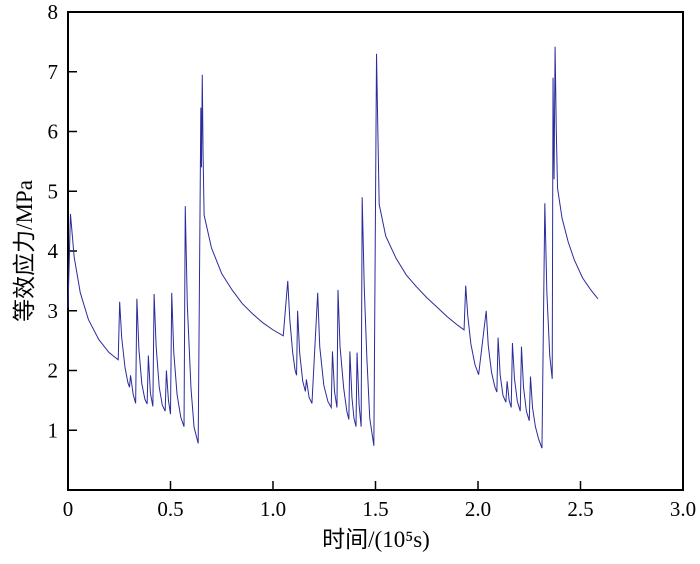  I want to click on y-tick-label: 5, so click(53, 191).